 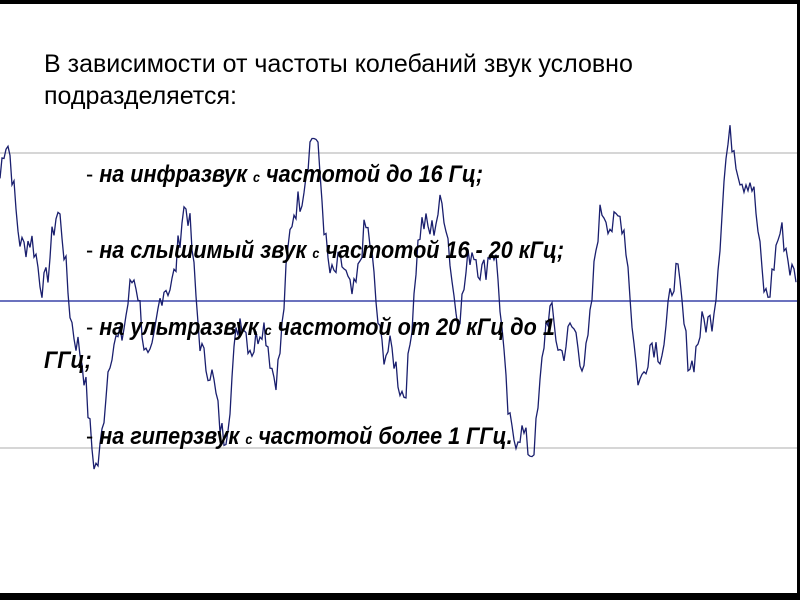 I want to click on item-text: на гиперзвук, so click(x=172, y=436).